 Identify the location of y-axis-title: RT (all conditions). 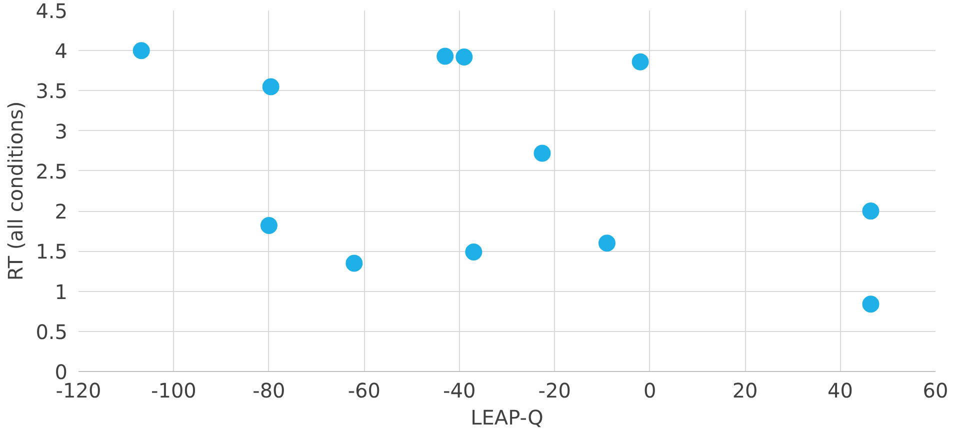
(16, 191).